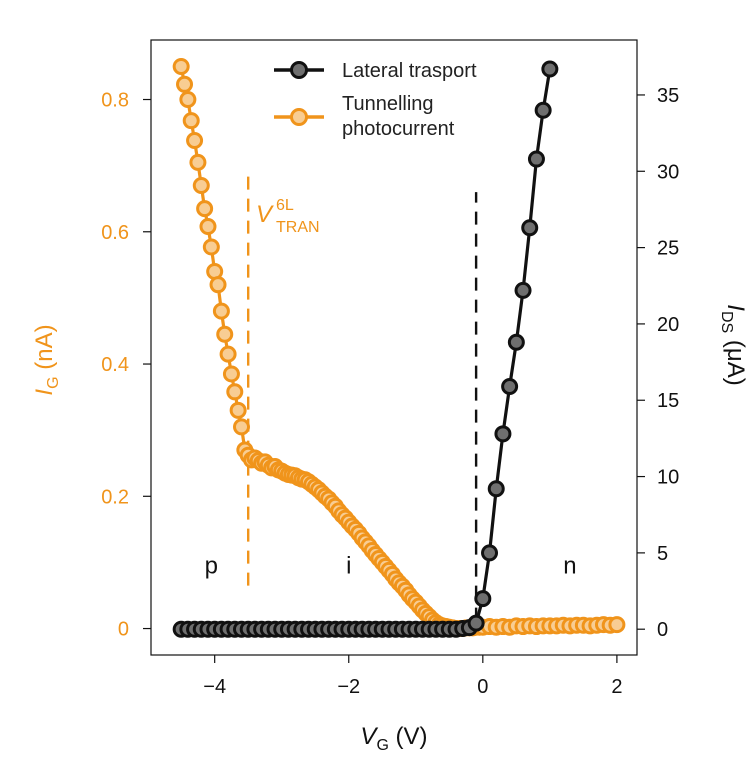 This screenshot has width=750, height=758. I want to click on legend: Lateral trasport Tunnelling photocurrent, so click(375, 100).